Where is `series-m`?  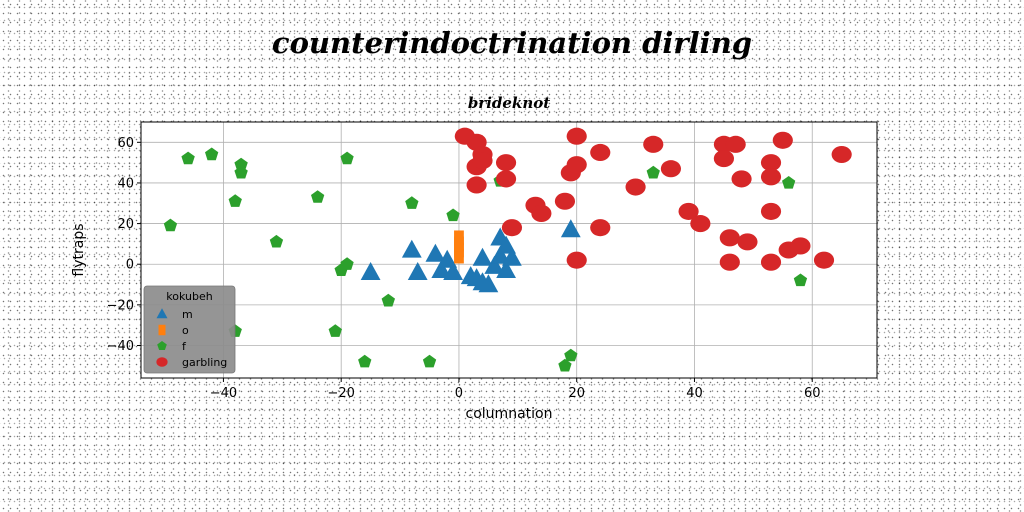
series-m is located at coordinates (470, 256).